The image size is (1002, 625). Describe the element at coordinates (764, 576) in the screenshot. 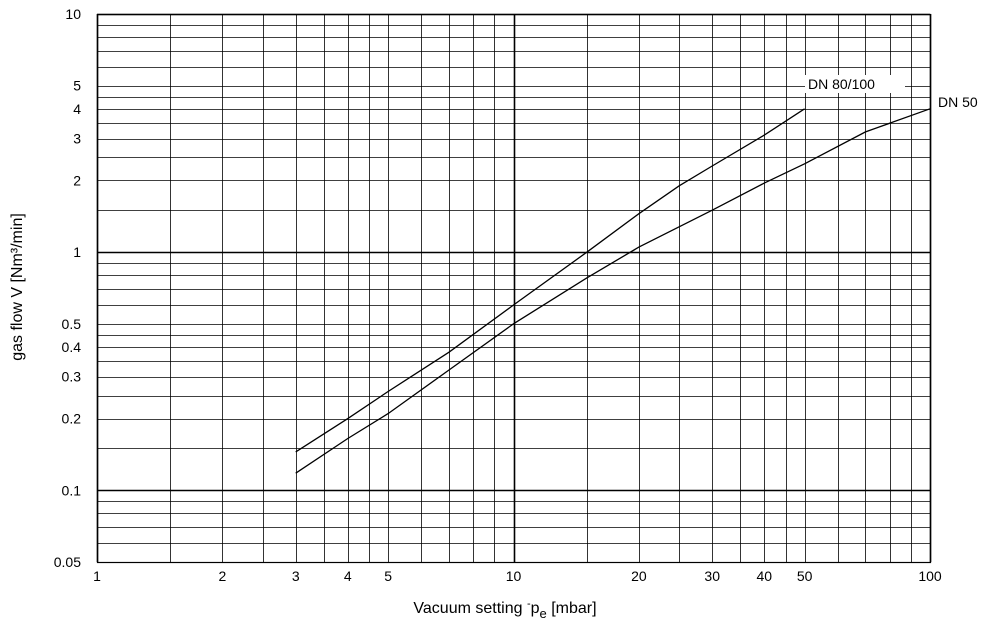

I see `x-tick-label: 40` at that location.